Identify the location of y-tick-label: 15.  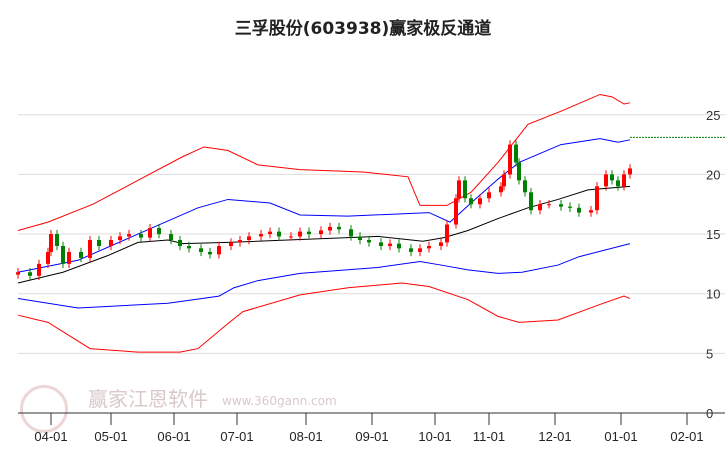
(713, 234).